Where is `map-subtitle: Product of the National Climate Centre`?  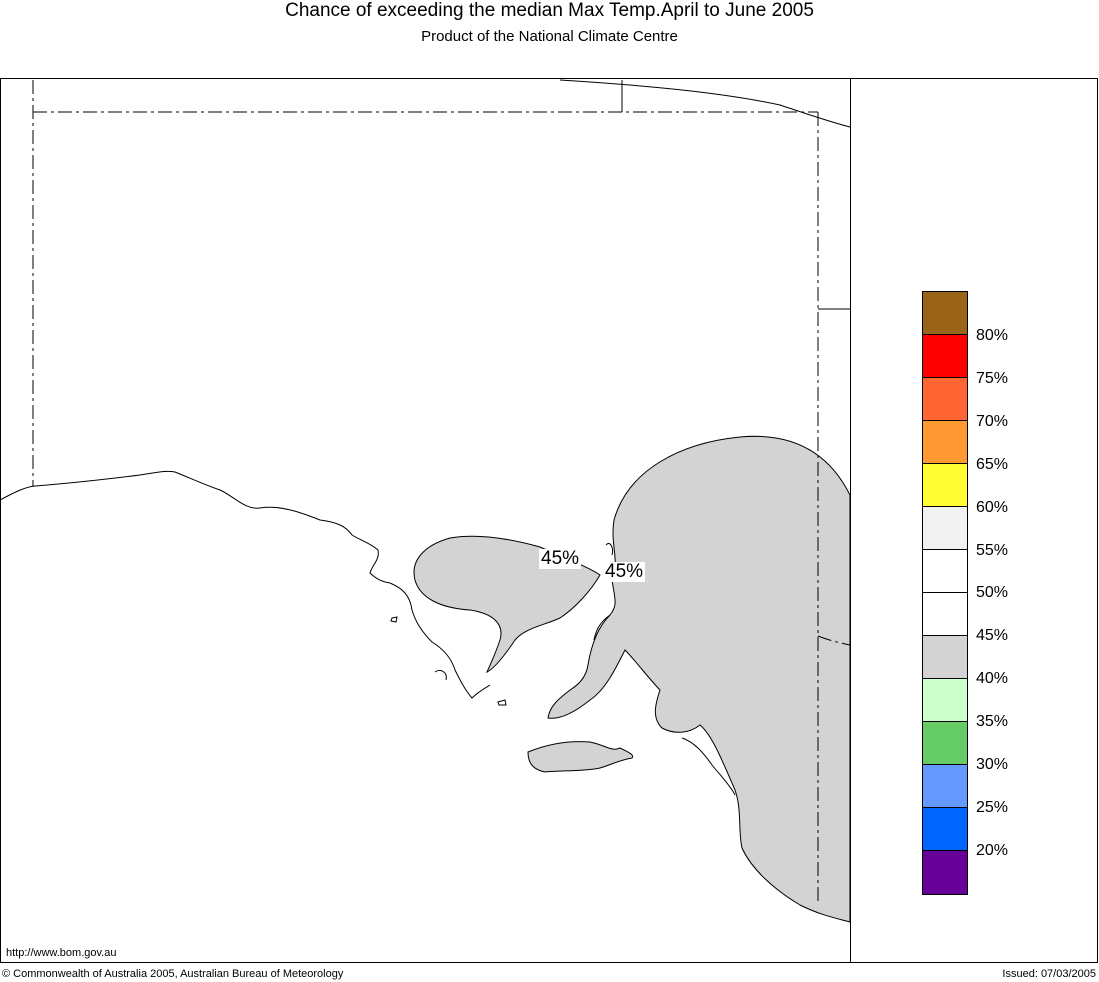
map-subtitle: Product of the National Climate Centre is located at coordinates (549, 36).